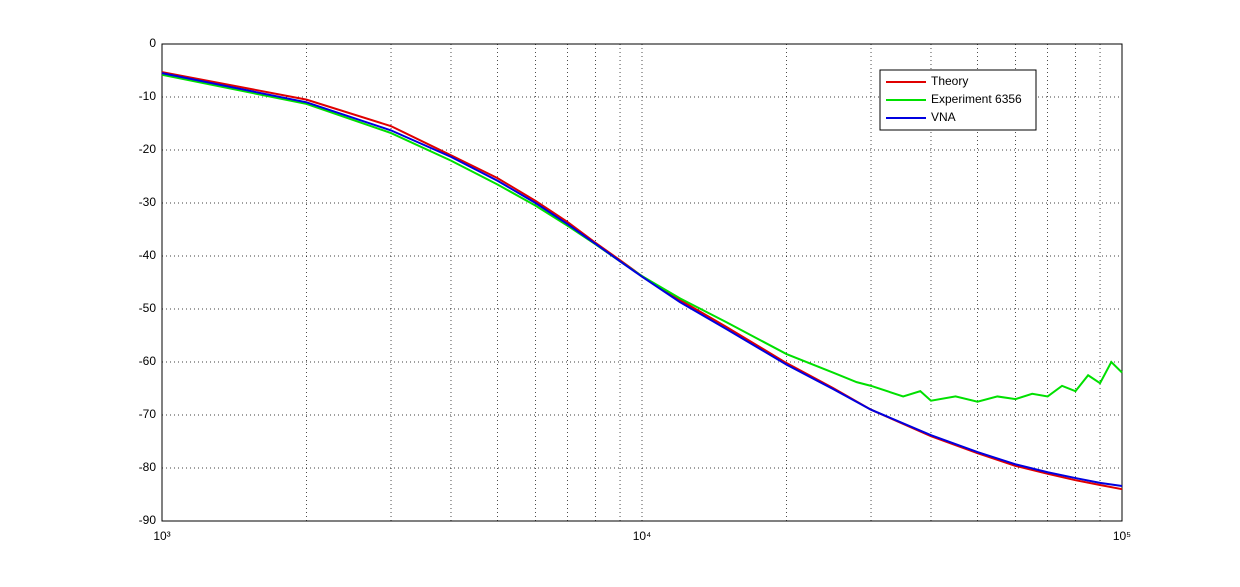 The width and height of the screenshot is (1240, 587). What do you see at coordinates (943, 117) in the screenshot?
I see `legend-label: VNA` at bounding box center [943, 117].